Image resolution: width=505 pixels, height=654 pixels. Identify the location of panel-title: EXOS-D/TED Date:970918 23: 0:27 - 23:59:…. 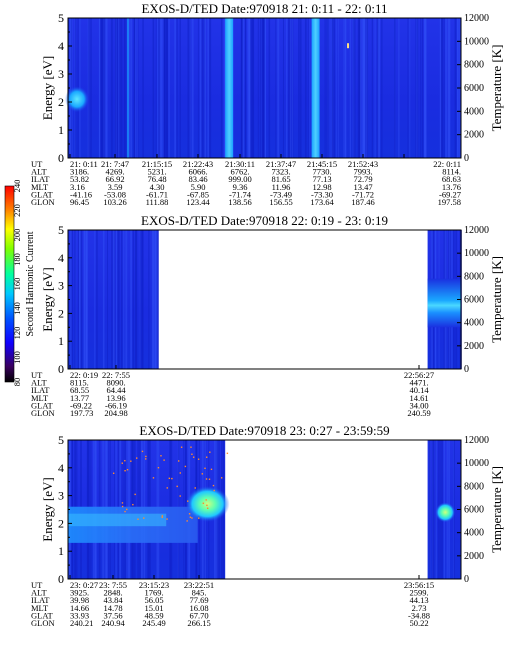
(264, 430).